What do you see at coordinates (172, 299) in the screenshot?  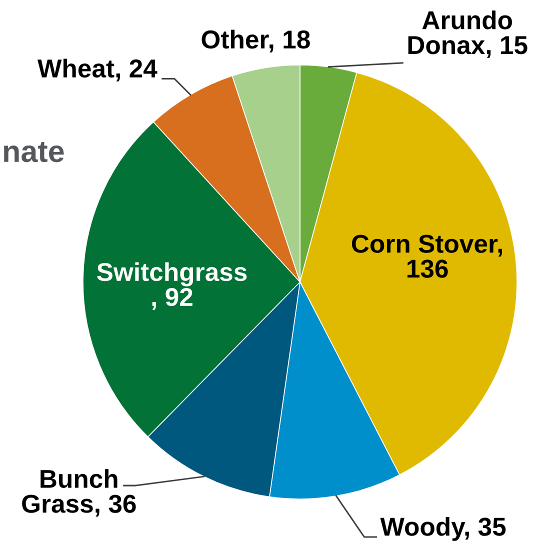 I see `data-label: , 92` at bounding box center [172, 299].